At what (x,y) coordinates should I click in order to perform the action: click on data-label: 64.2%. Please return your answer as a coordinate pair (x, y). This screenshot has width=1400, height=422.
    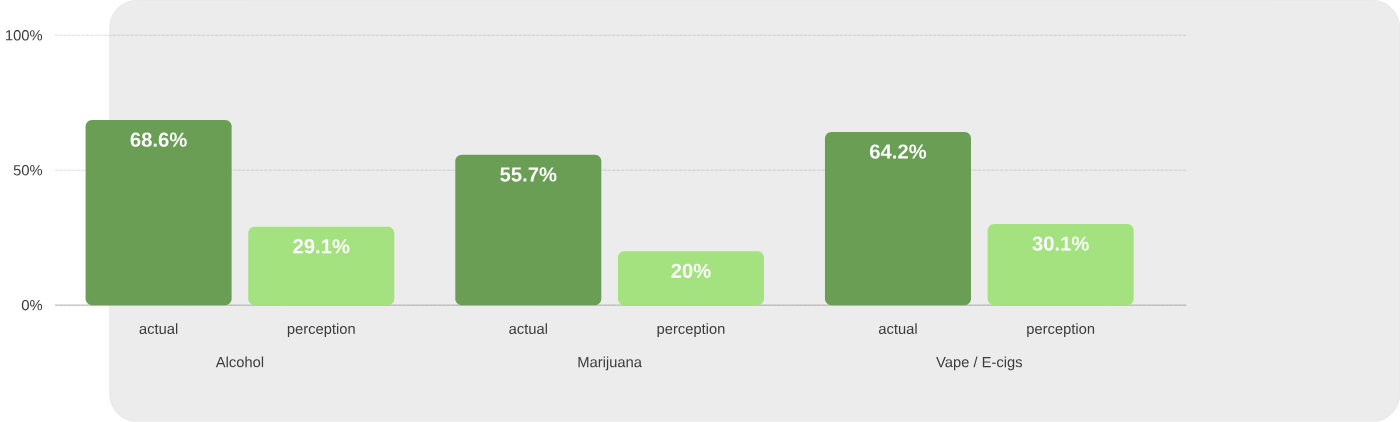
    Looking at the image, I should click on (898, 151).